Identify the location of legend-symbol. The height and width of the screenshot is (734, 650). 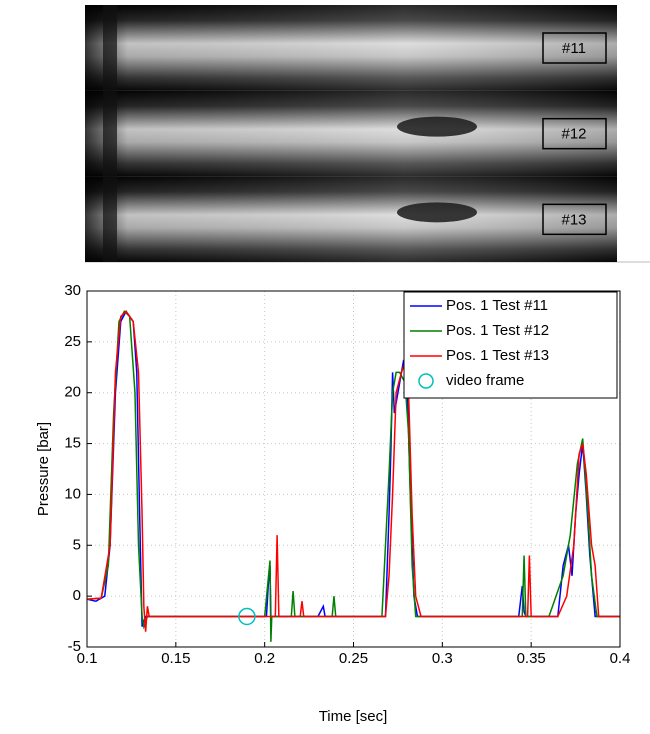
(426, 381).